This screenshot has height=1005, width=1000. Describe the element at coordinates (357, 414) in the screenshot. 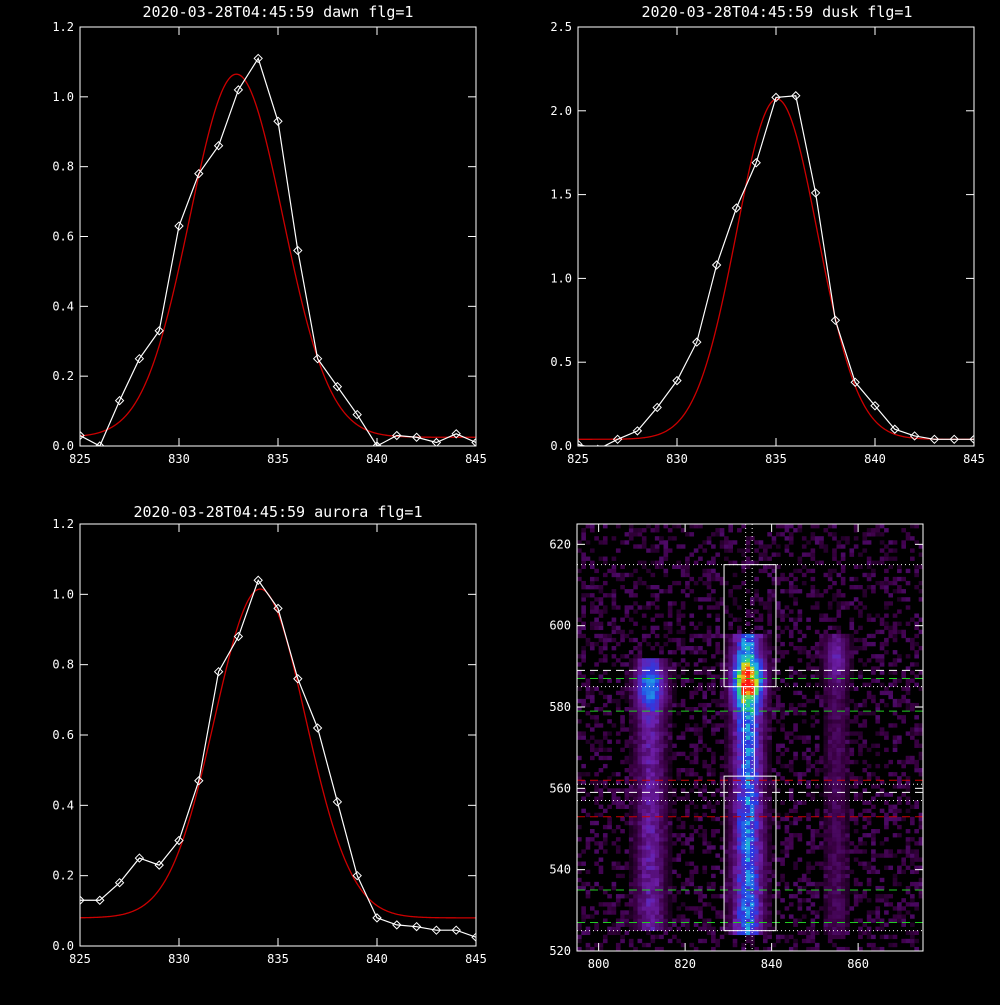

I see `dawn-data-point` at that location.